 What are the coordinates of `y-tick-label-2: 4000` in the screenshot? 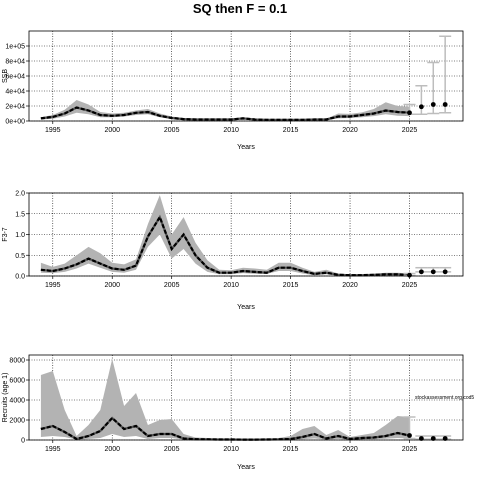 It's located at (17, 401).